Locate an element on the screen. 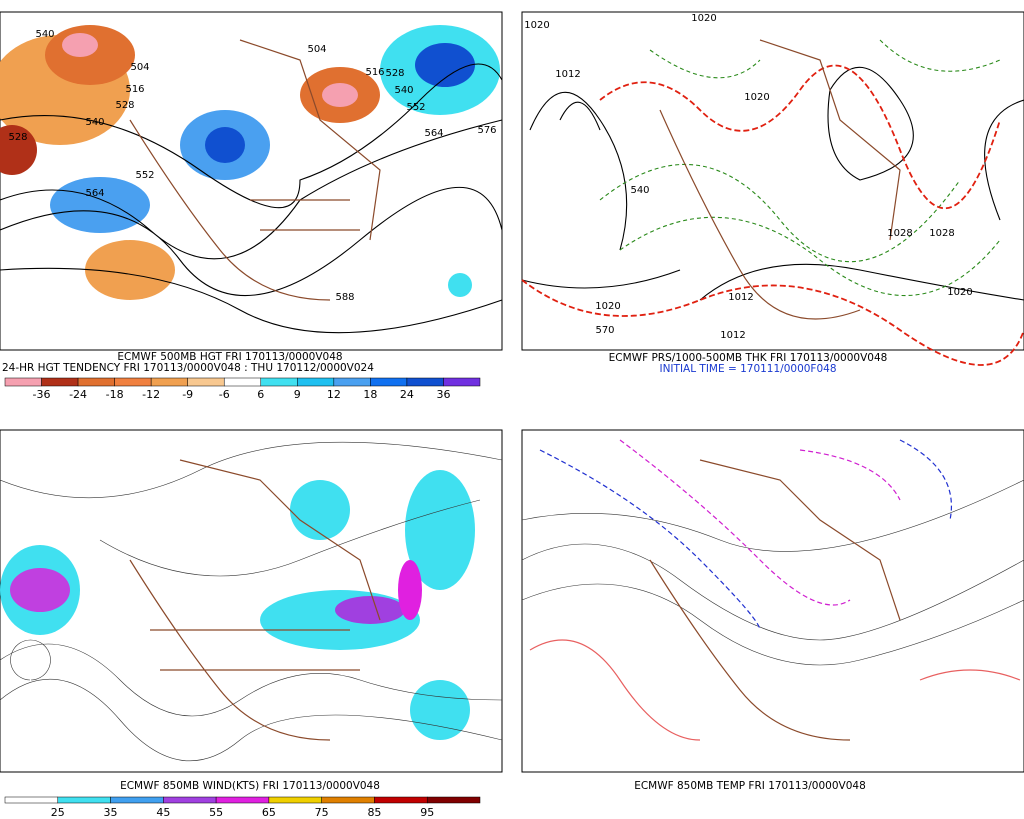 The height and width of the screenshot is (819, 1024). isotherm is located at coordinates (772, 572).